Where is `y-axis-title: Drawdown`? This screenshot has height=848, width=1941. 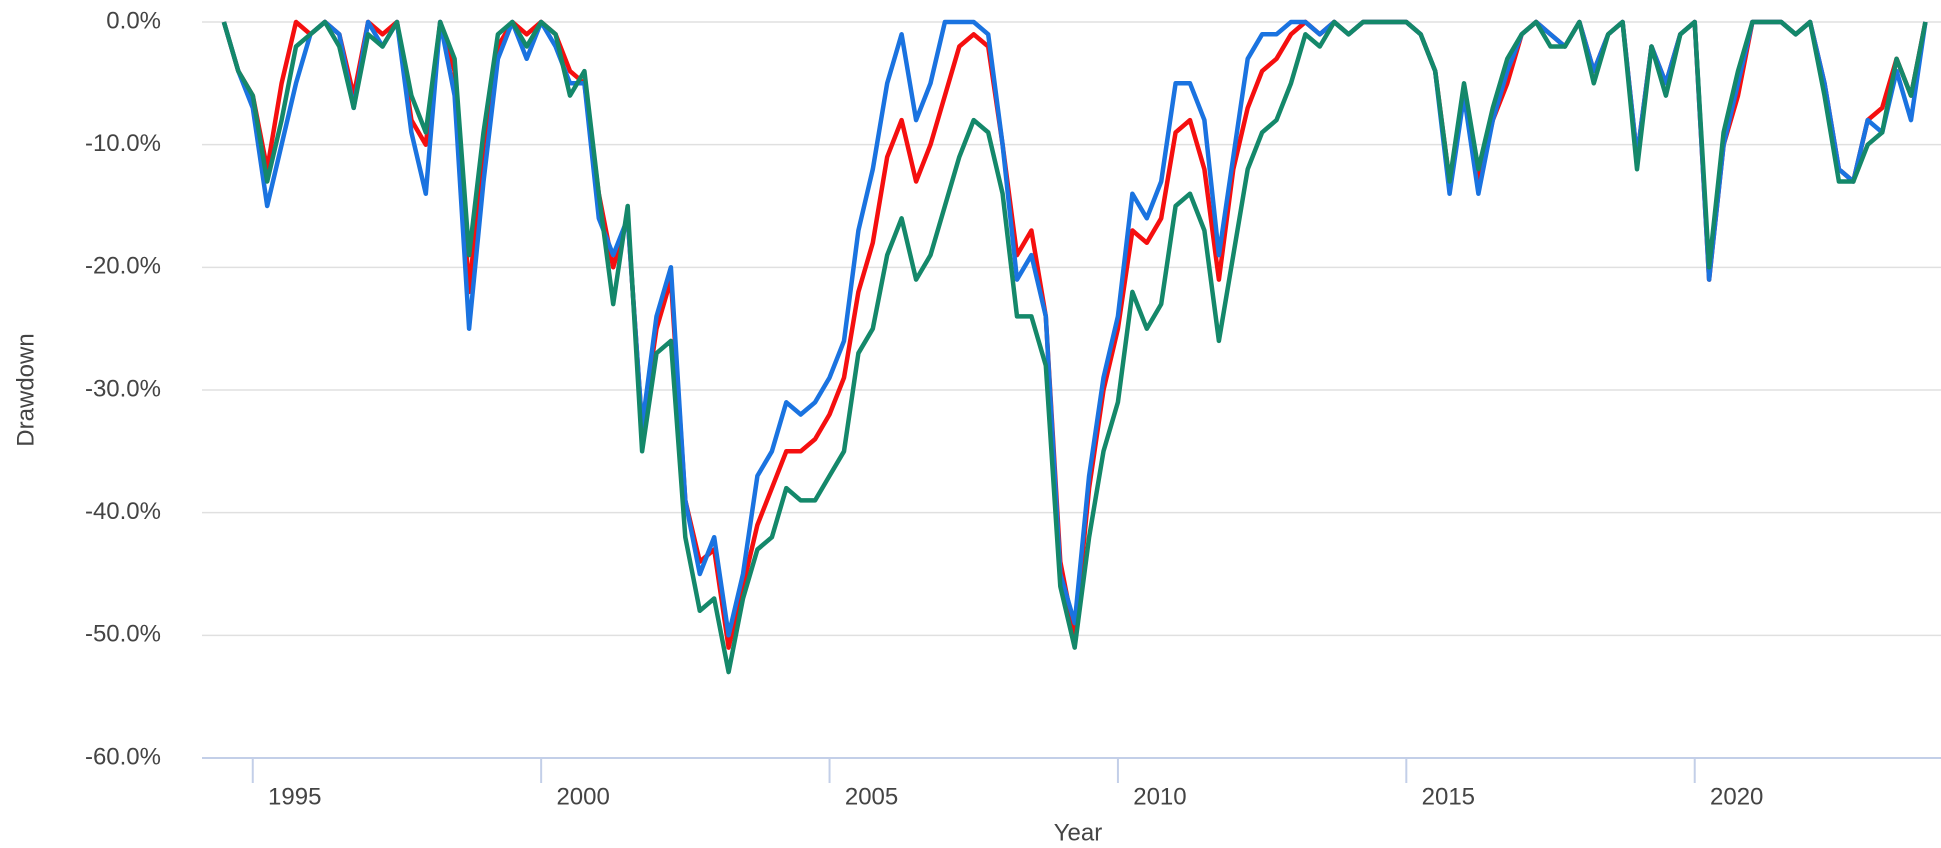 y-axis-title: Drawdown is located at coordinates (25, 389).